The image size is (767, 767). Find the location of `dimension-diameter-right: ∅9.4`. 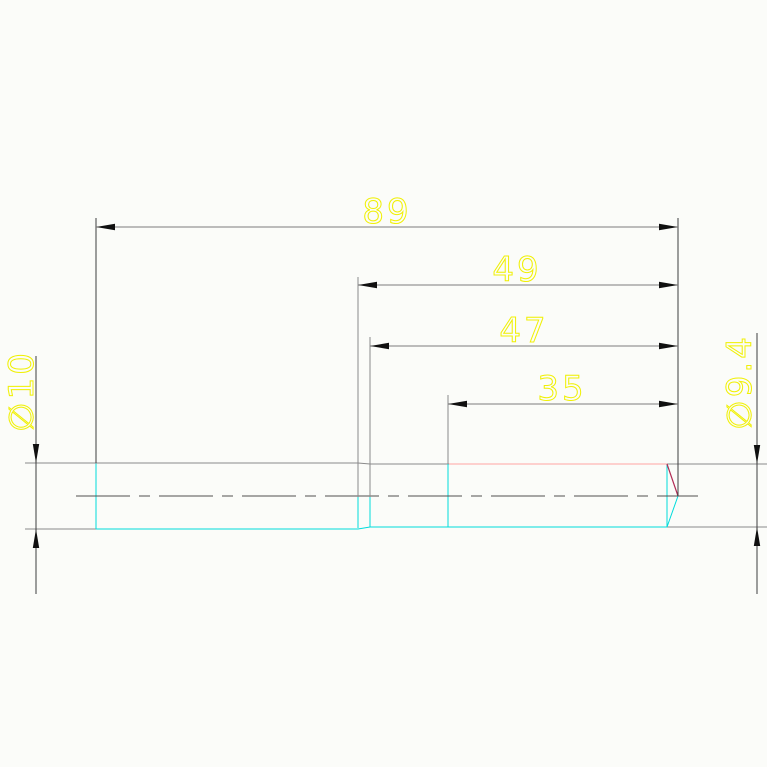

dimension-diameter-right: ∅9.4 is located at coordinates (740, 463).